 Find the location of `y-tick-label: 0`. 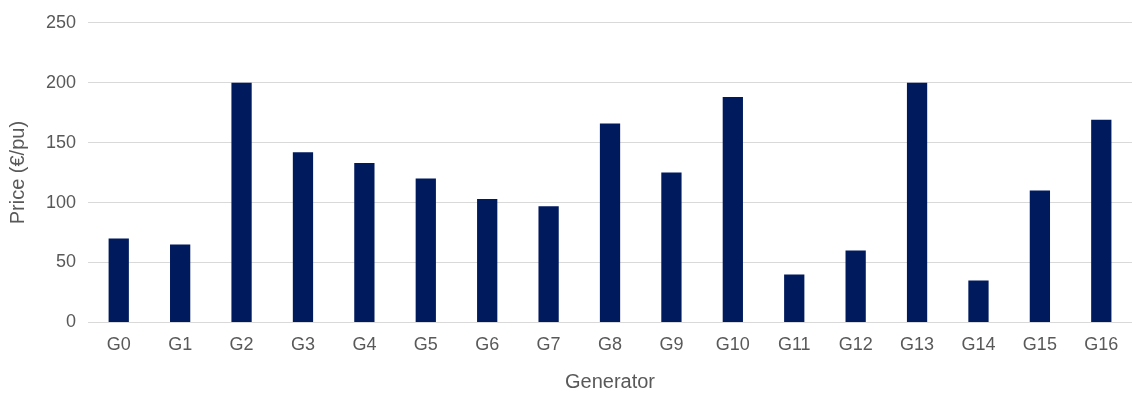

y-tick-label: 0 is located at coordinates (71, 321).